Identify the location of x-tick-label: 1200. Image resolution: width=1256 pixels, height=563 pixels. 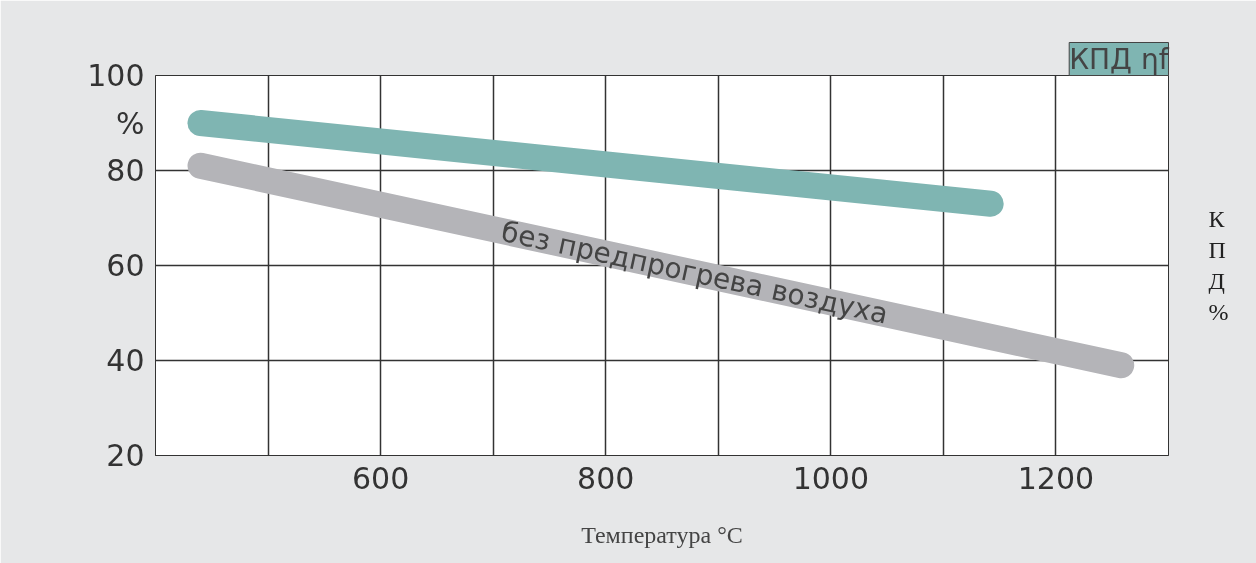
(1056, 478).